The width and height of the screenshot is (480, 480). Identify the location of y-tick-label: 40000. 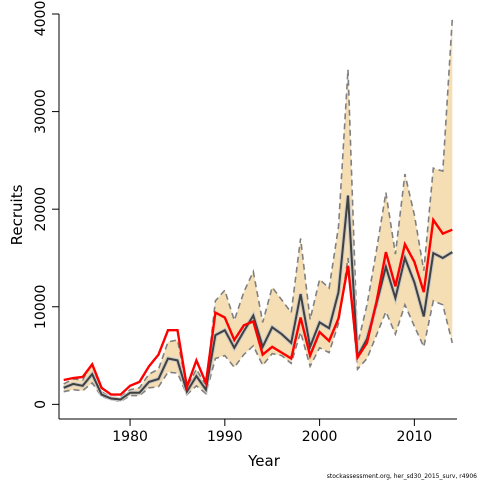
(41, 18).